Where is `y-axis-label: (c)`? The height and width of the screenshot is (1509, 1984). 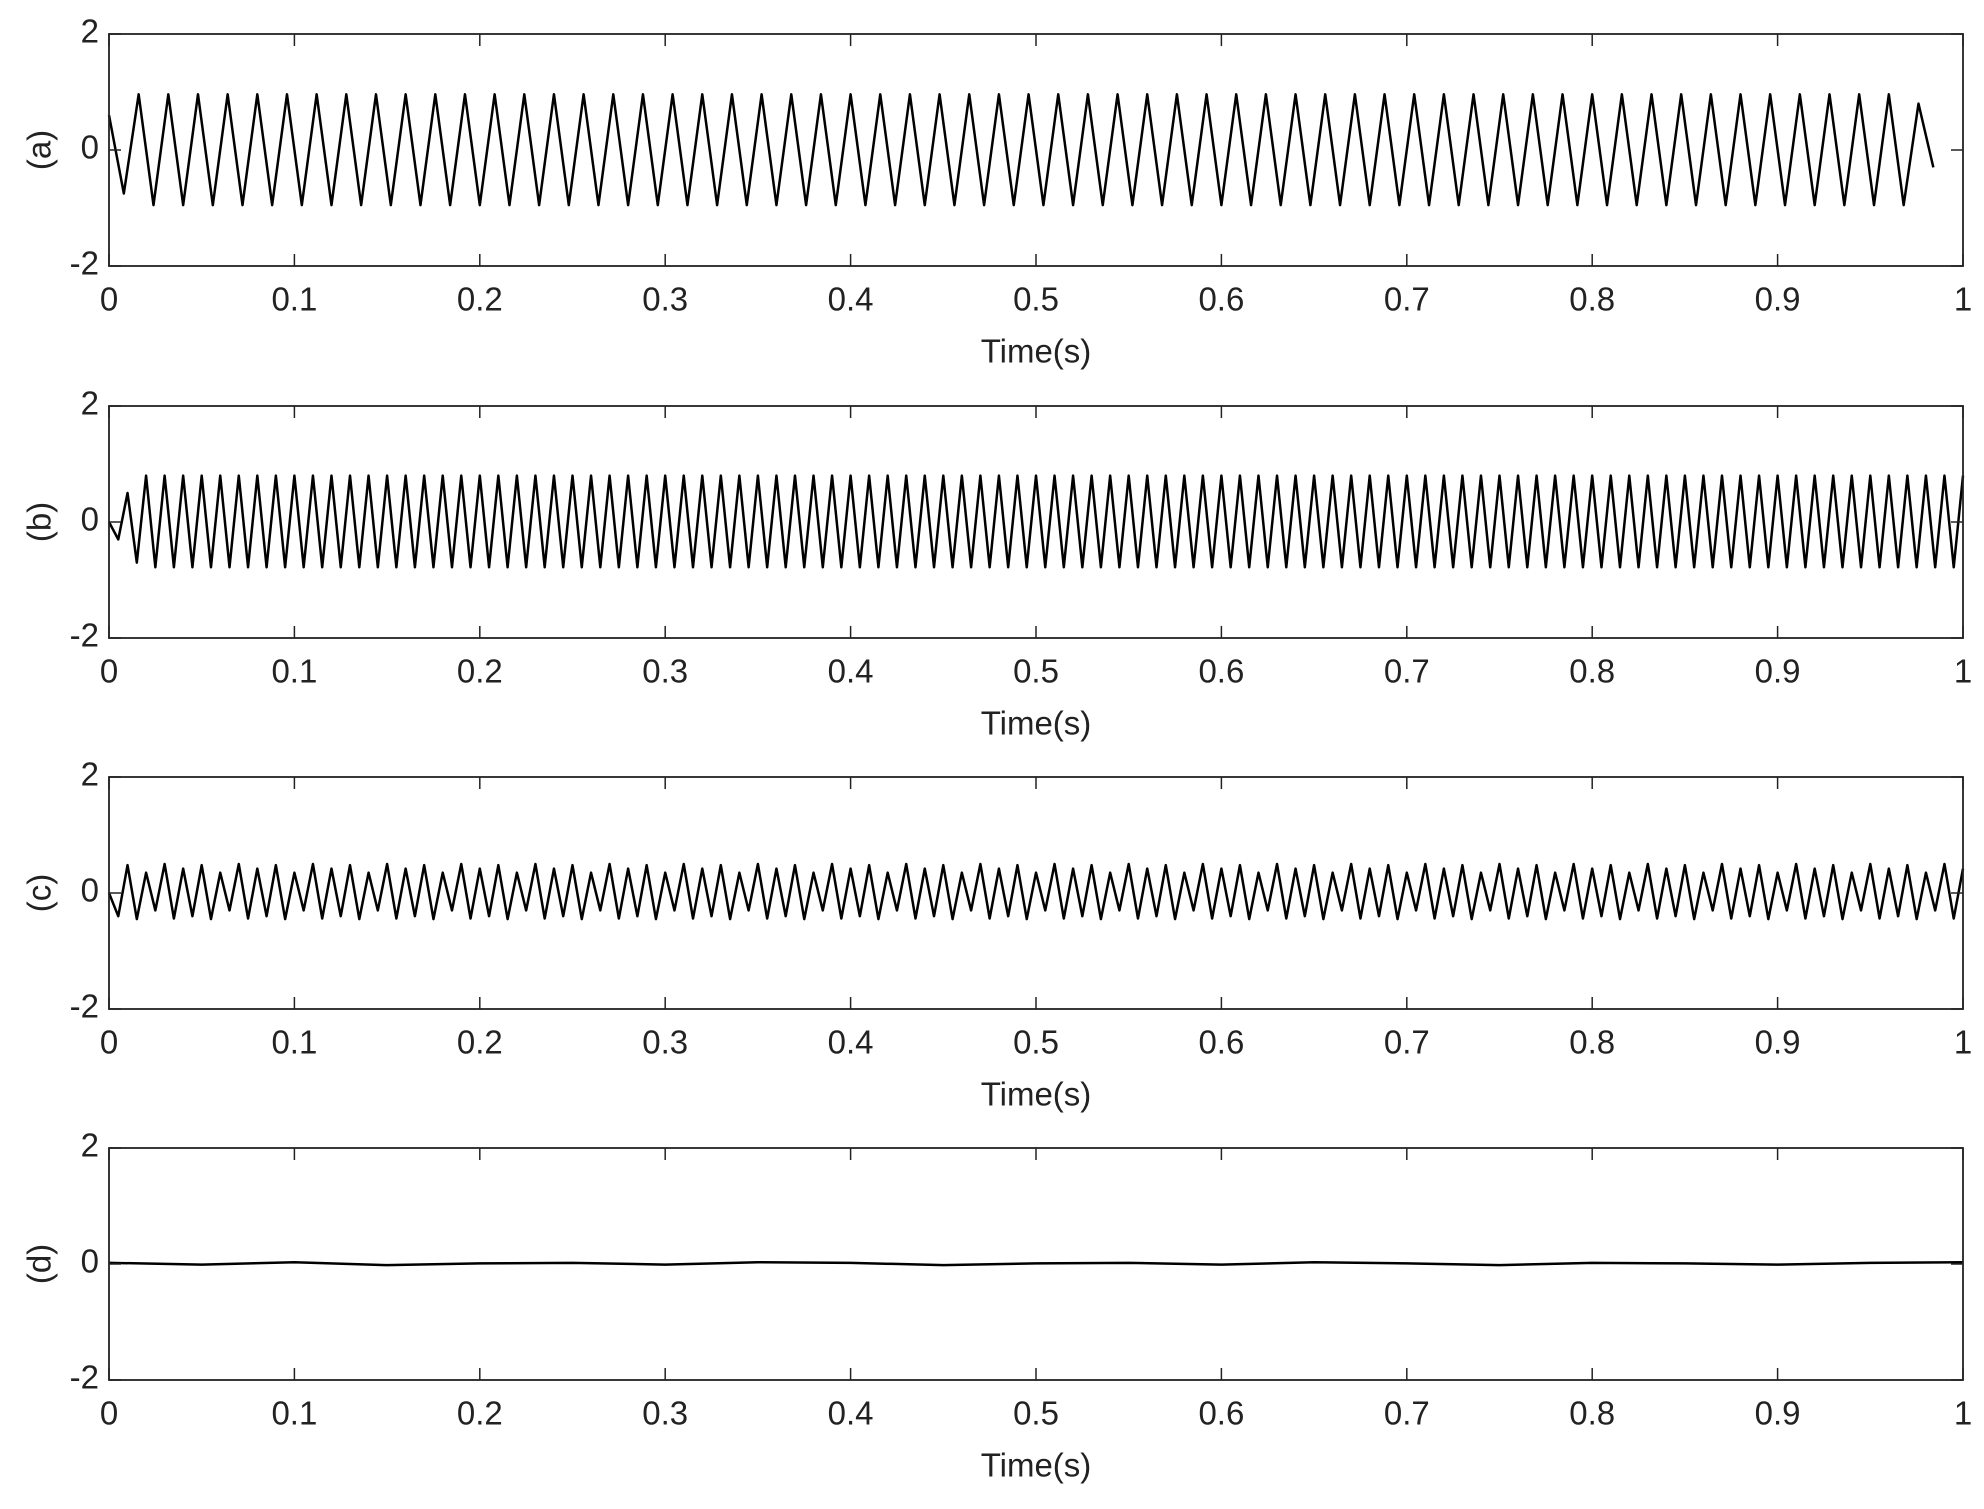
y-axis-label: (c) is located at coordinates (39, 893).